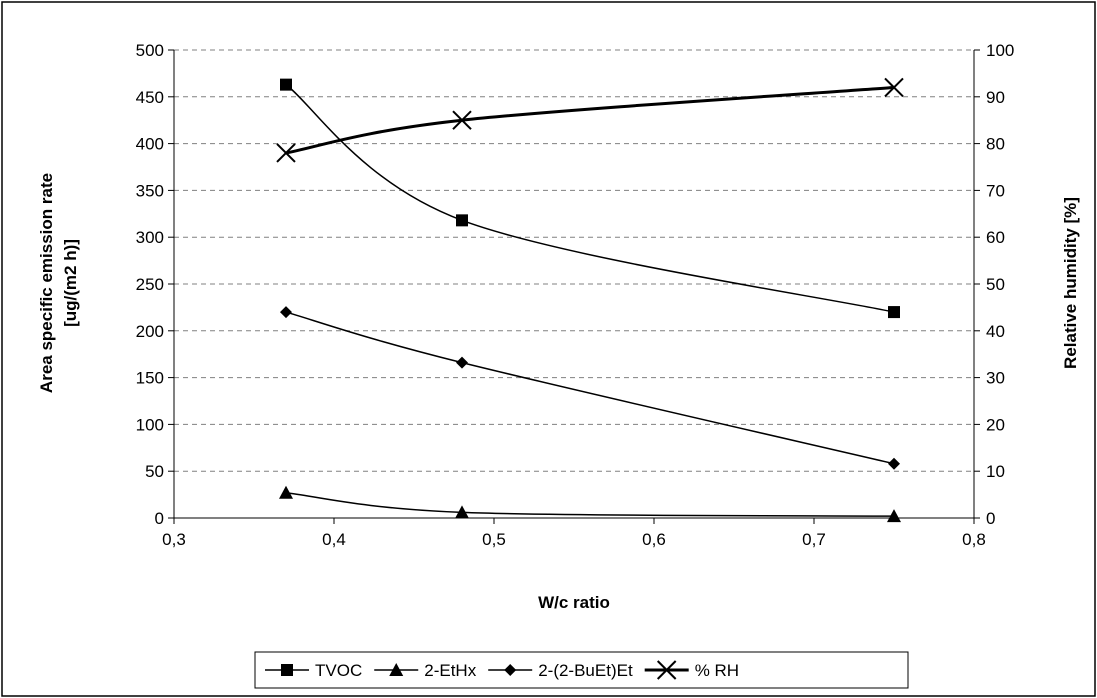 The image size is (1097, 698). What do you see at coordinates (995, 378) in the screenshot?
I see `y2-tick-label-3: 30` at bounding box center [995, 378].